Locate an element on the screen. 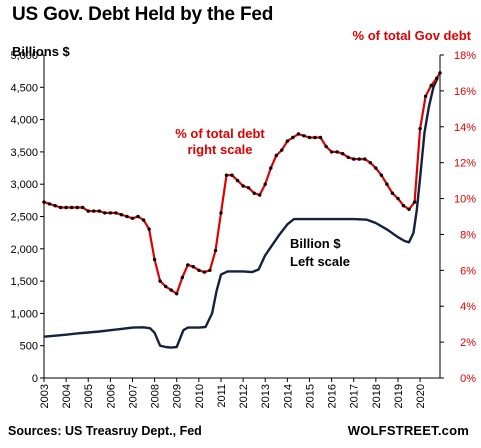 The image size is (481, 448). right-axis-tick-label: 12% is located at coordinates (465, 164).